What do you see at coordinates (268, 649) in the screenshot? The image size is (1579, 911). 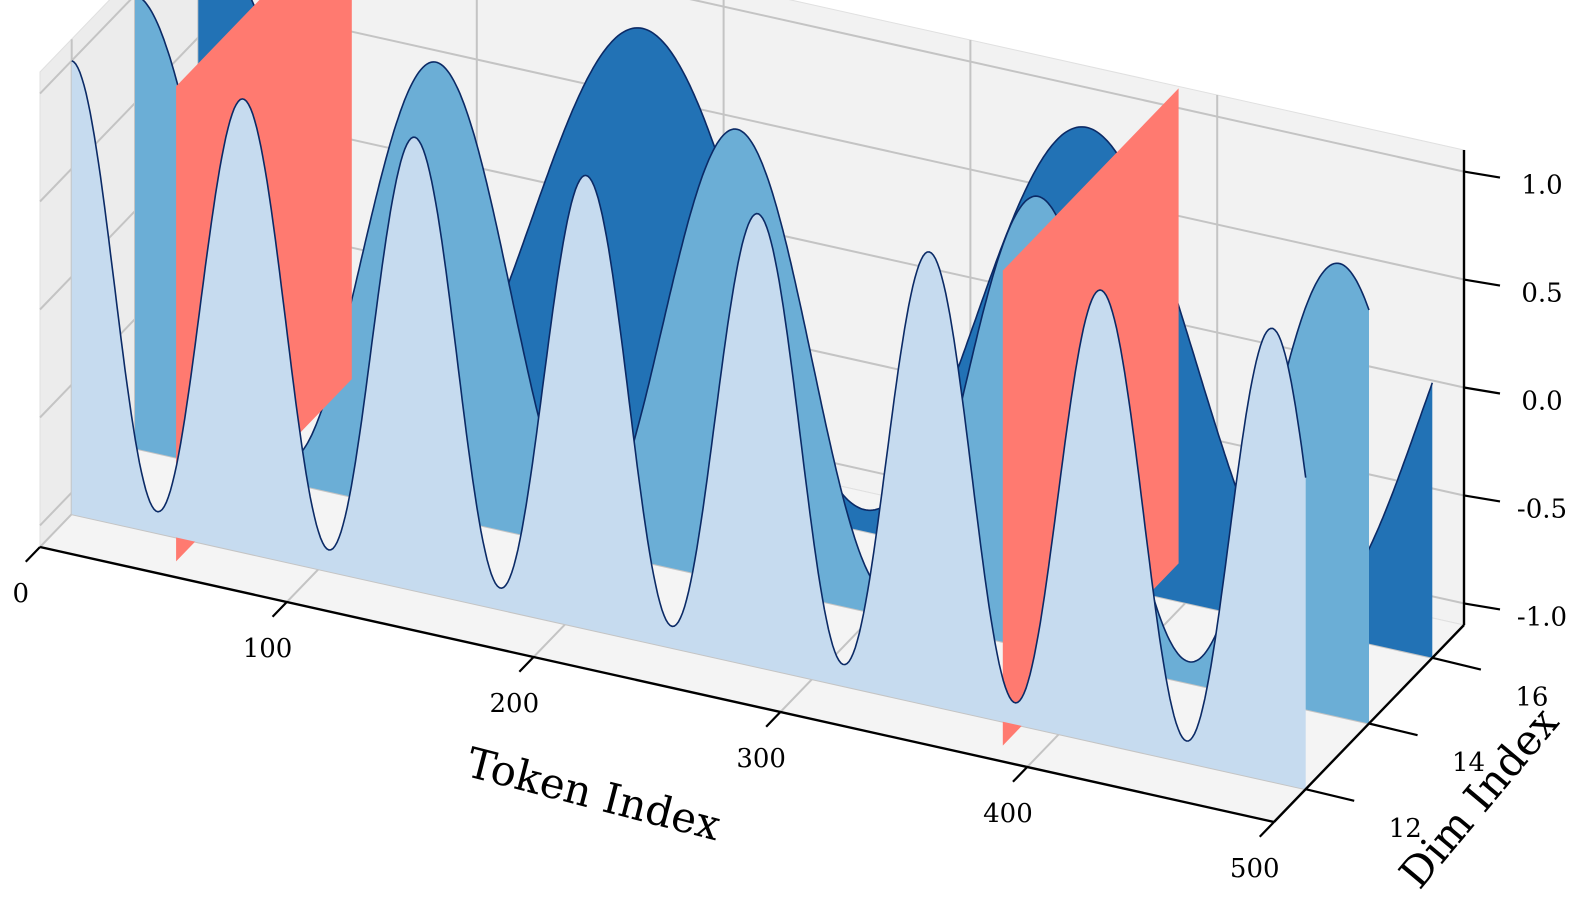 I see `x-tick-label: 100` at bounding box center [268, 649].